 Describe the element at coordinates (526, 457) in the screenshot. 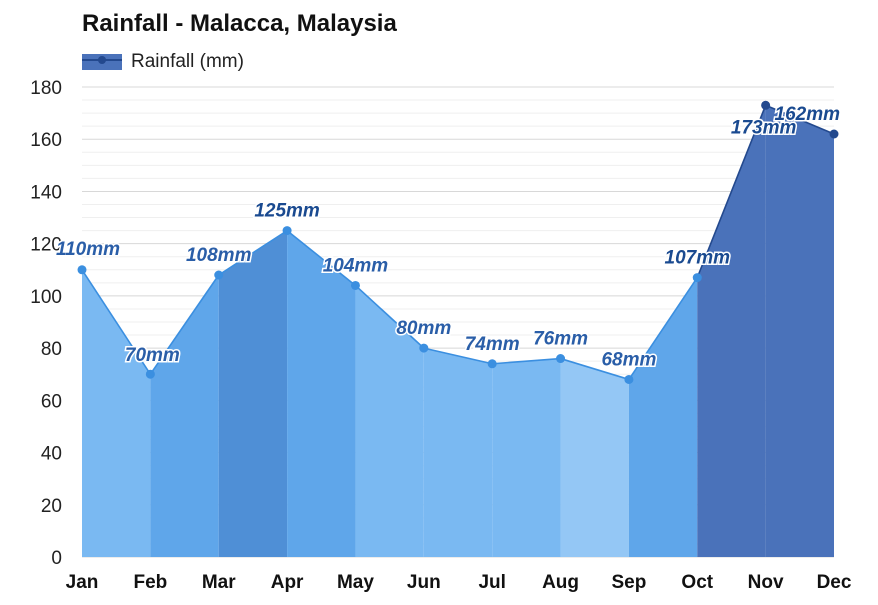

I see `area-segment-jul` at that location.